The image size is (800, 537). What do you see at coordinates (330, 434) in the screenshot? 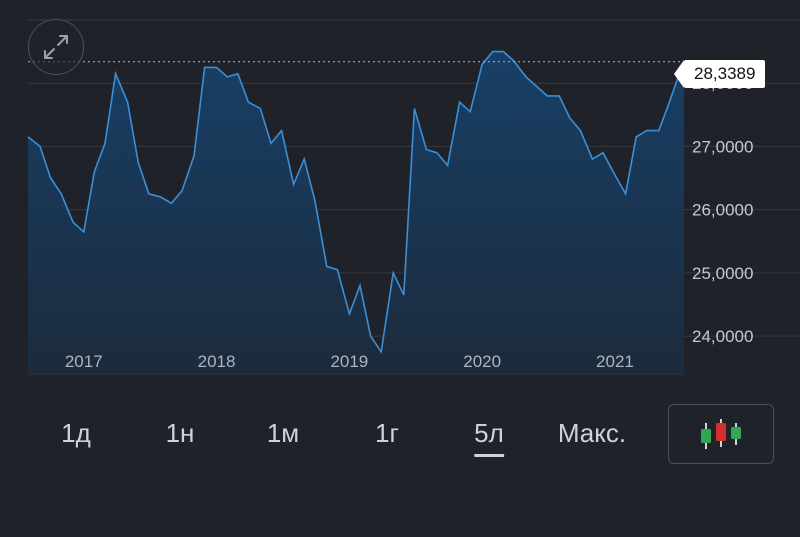
I see `range-tabs: 1д 1н 1м 1г 5л Макс.` at bounding box center [330, 434].